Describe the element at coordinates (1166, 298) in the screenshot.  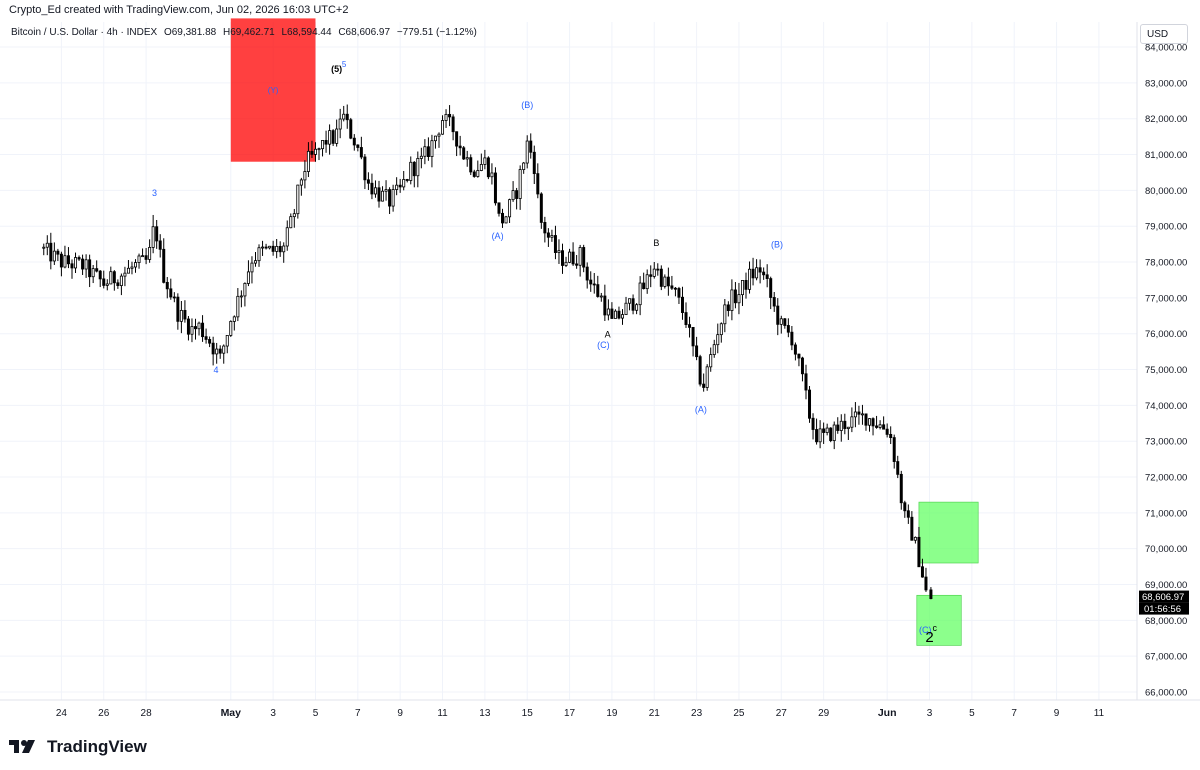
I see `y-tick-label: 77,000.00` at that location.